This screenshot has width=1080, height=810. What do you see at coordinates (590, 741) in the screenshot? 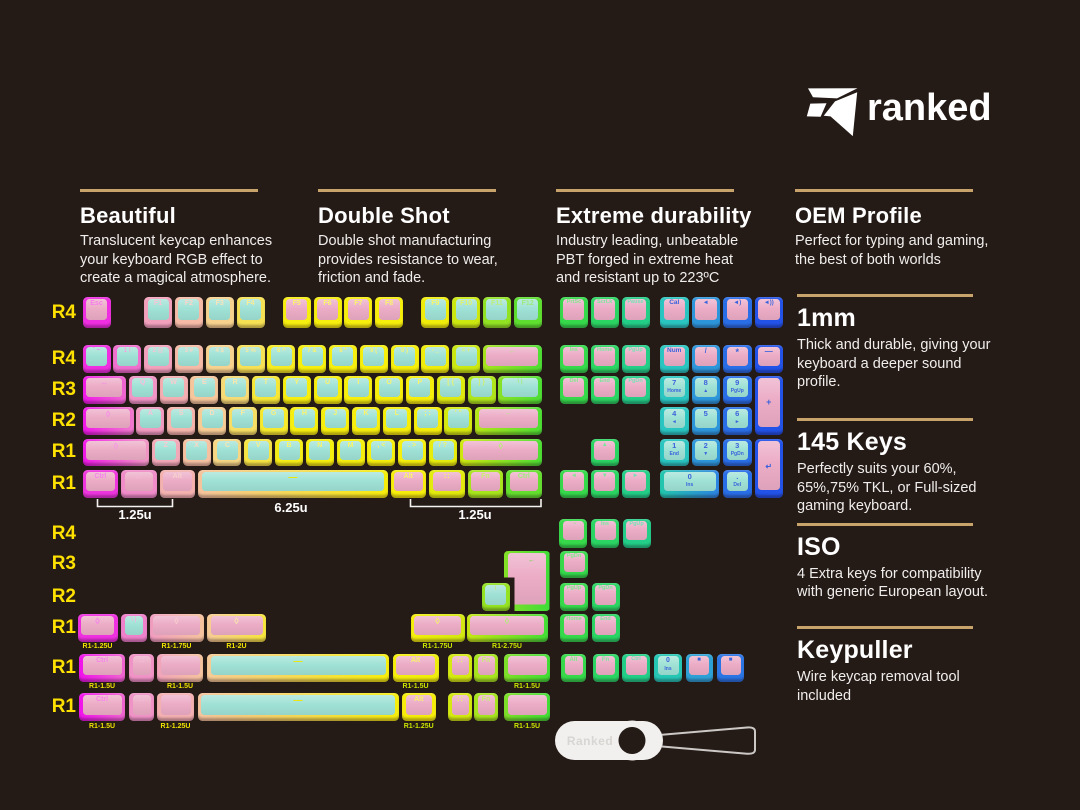
I see `svg-text: Ranked` at bounding box center [590, 741].